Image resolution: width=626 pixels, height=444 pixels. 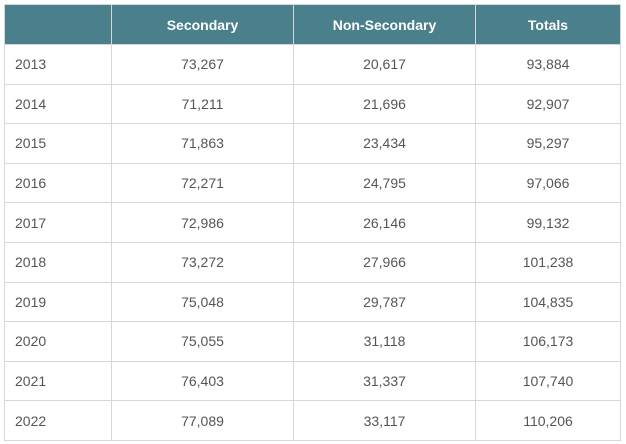 What do you see at coordinates (384, 104) in the screenshot?
I see `non-secondary-cell: 21,696` at bounding box center [384, 104].